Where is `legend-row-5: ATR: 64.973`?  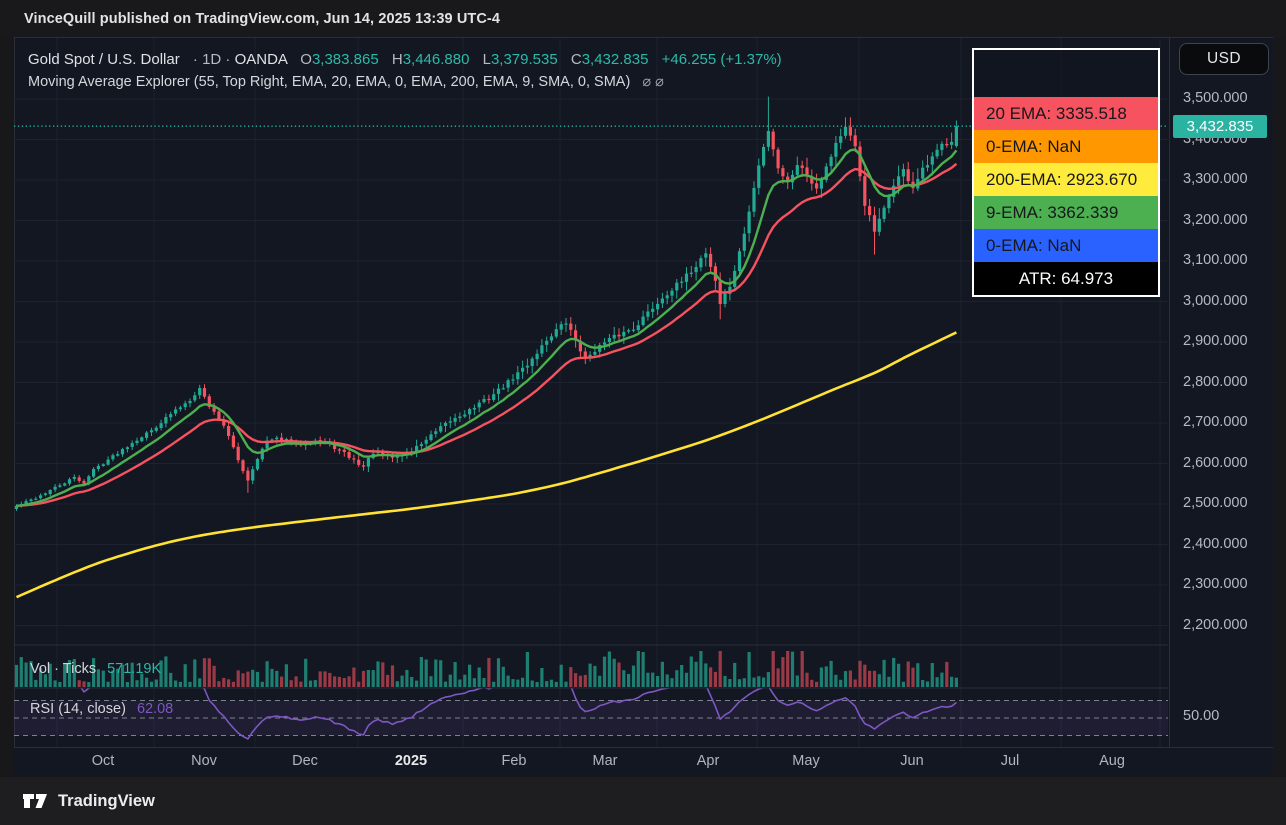 legend-row-5: ATR: 64.973 is located at coordinates (1066, 278).